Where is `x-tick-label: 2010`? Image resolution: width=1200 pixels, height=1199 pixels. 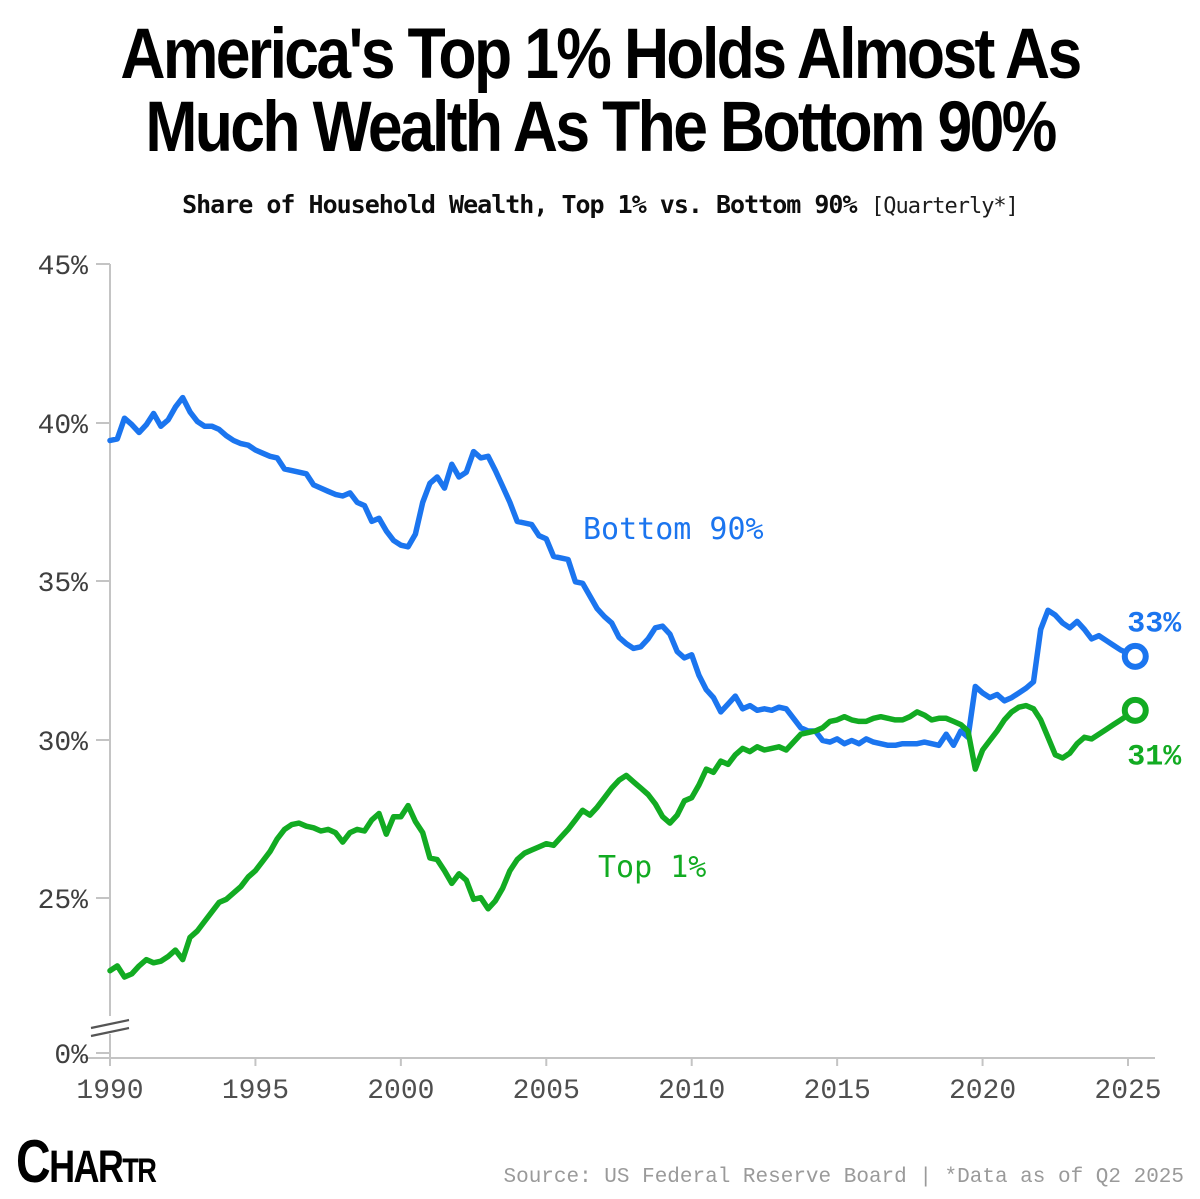
x-tick-label: 2010 is located at coordinates (691, 1091).